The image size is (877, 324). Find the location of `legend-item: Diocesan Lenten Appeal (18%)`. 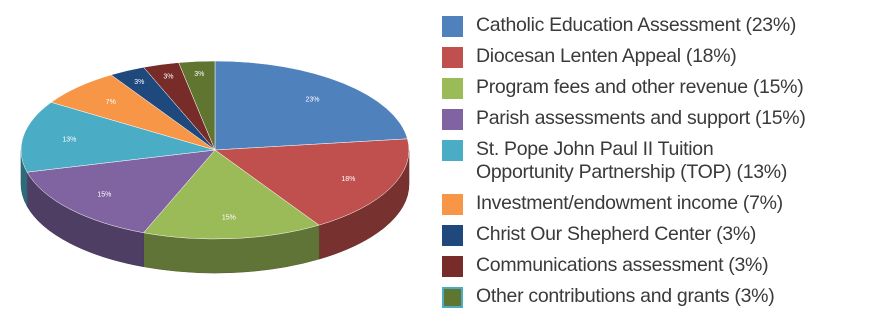

legend-item: Diocesan Lenten Appeal (18%) is located at coordinates (657, 56).